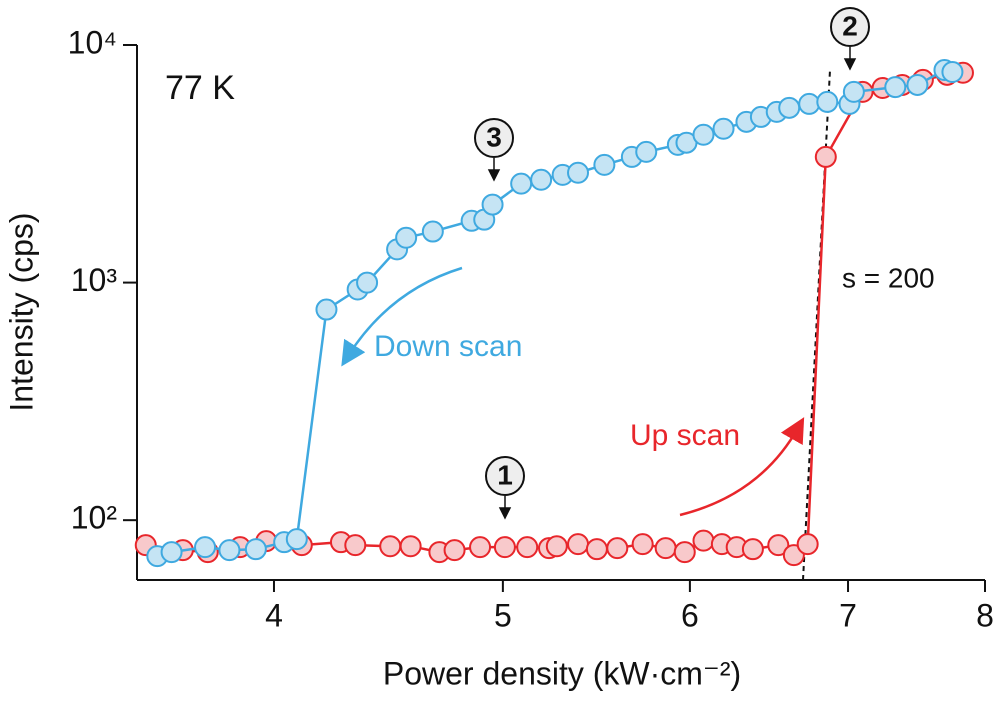 This screenshot has height=708, width=1000. What do you see at coordinates (21, 311) in the screenshot?
I see `y-axis-title: Intensity (cps)` at bounding box center [21, 311].